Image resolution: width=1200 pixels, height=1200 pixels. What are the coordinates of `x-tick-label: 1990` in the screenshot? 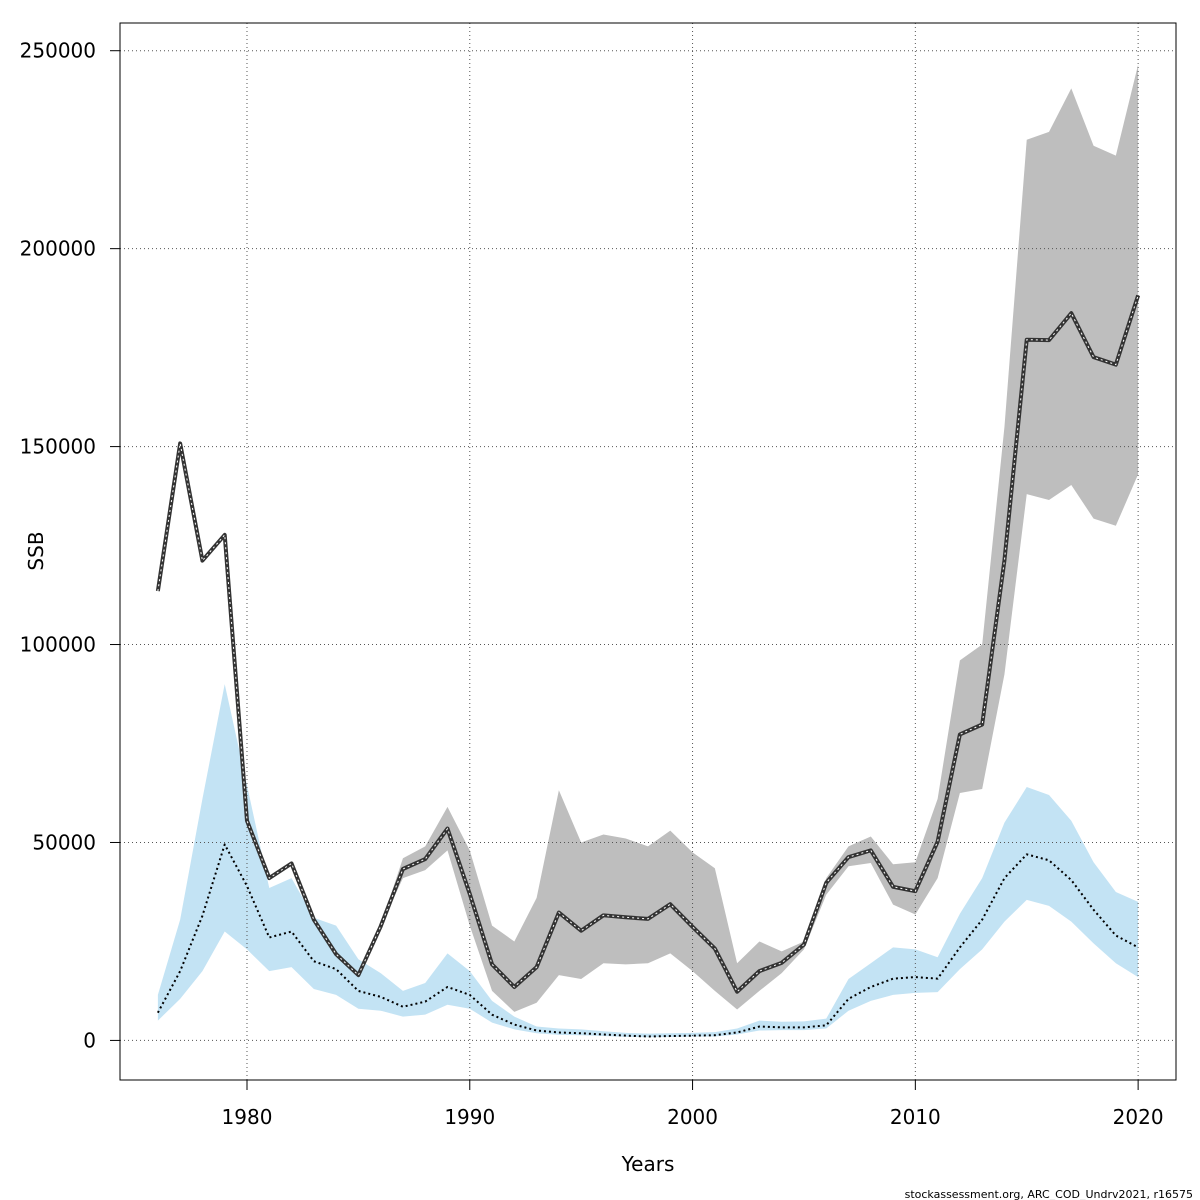 It's located at (469, 1117).